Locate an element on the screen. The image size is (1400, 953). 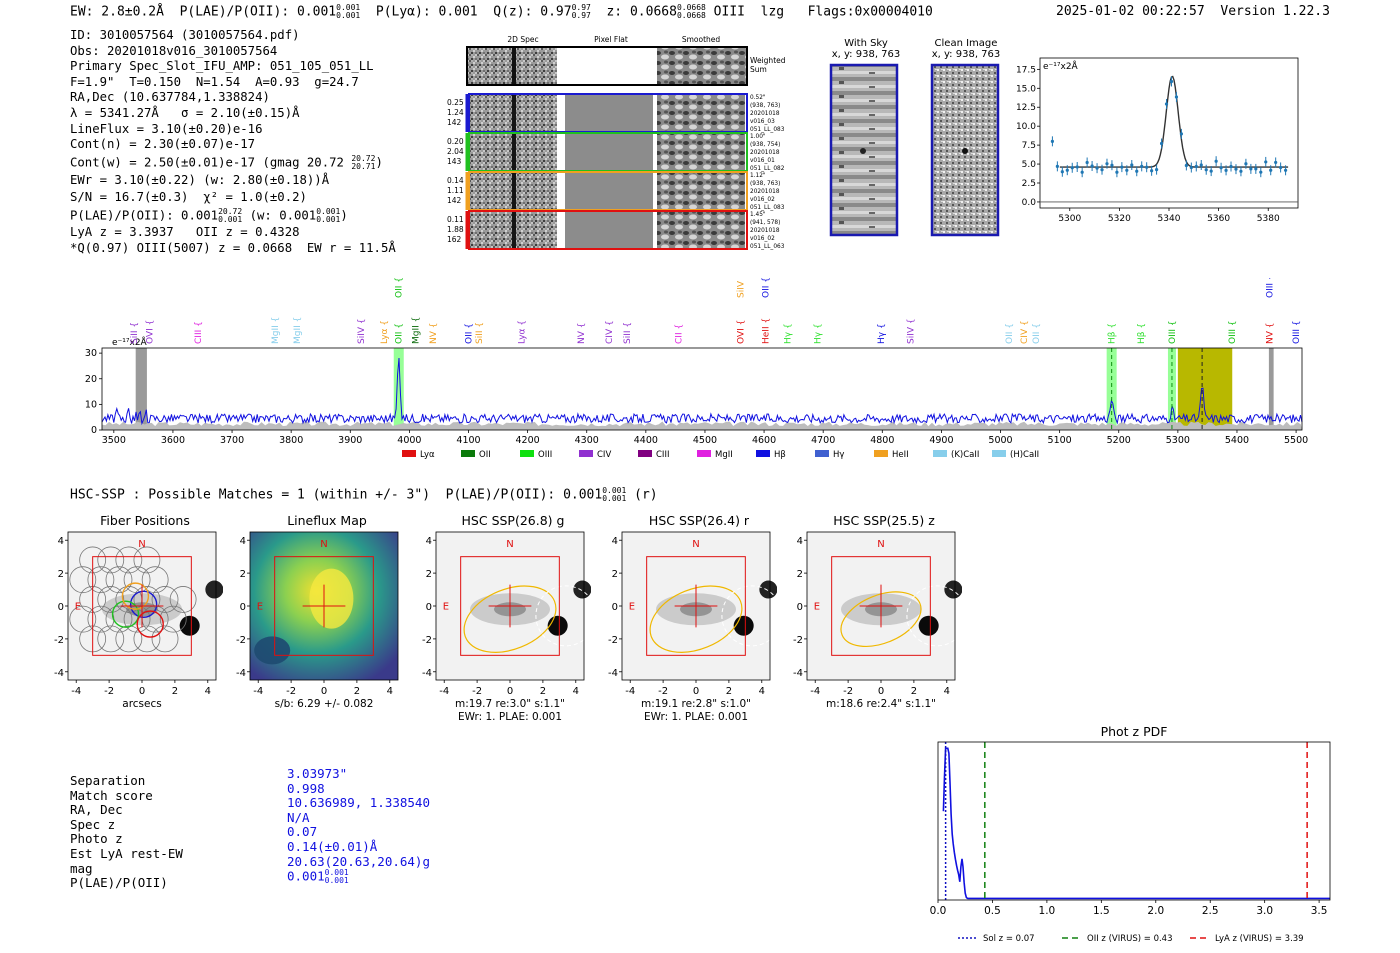
detail-label: Separation is located at coordinates (108, 780).